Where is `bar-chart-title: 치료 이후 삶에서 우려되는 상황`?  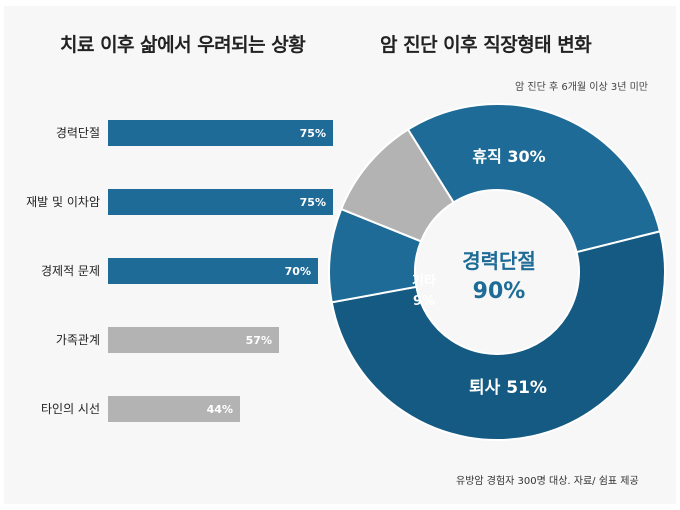
bar-chart-title: 치료 이후 삶에서 우려되는 상황 is located at coordinates (183, 45).